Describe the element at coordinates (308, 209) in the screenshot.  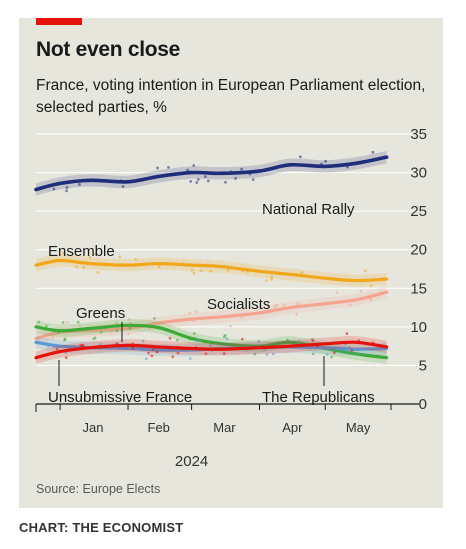
I see `series-label: National Rally` at that location.